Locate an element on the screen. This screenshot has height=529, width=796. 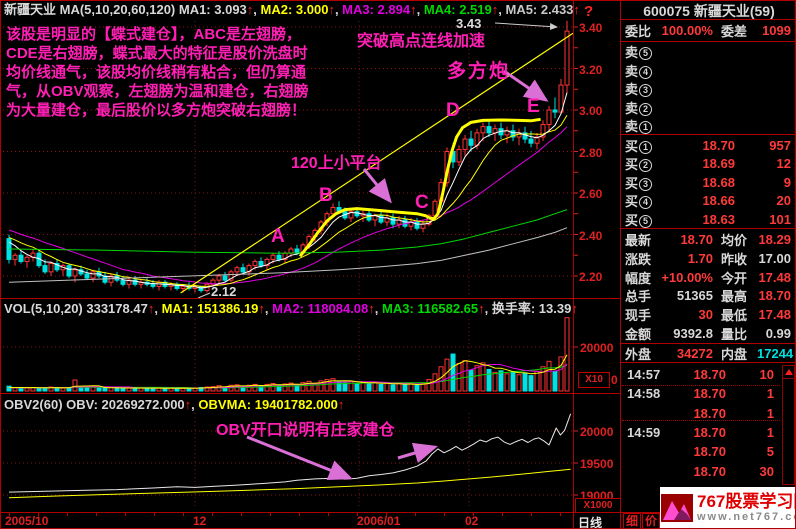
ma-value: MA1: 3.093 is located at coordinates (212, 9).